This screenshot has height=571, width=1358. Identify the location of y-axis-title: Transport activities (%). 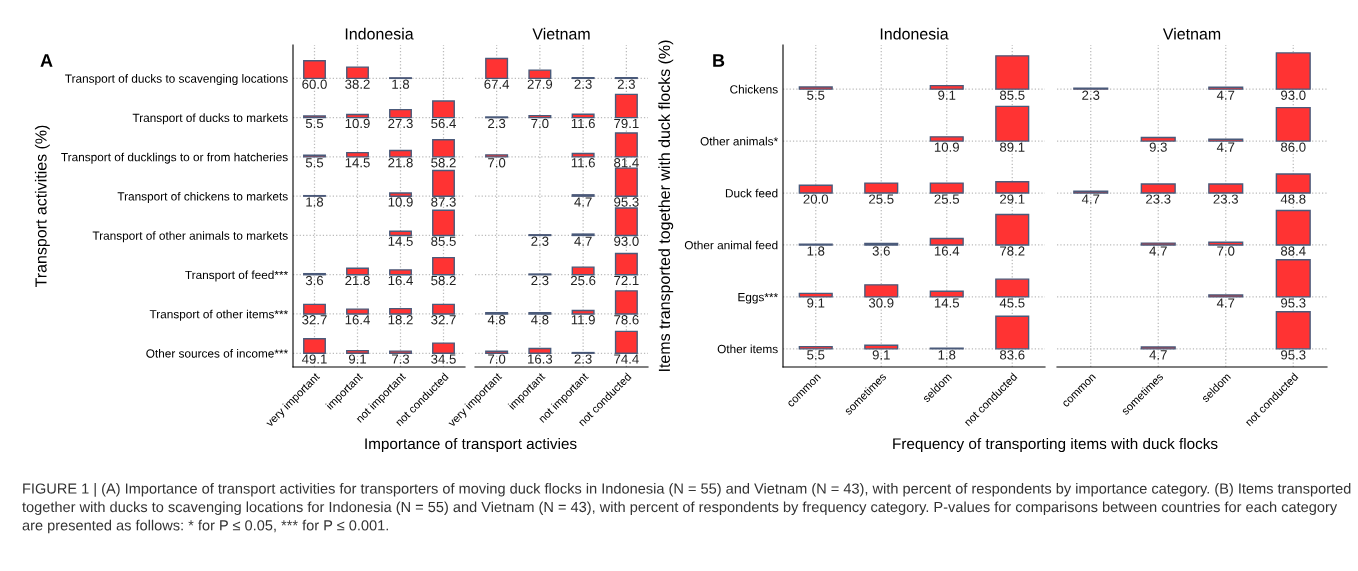
(42, 206).